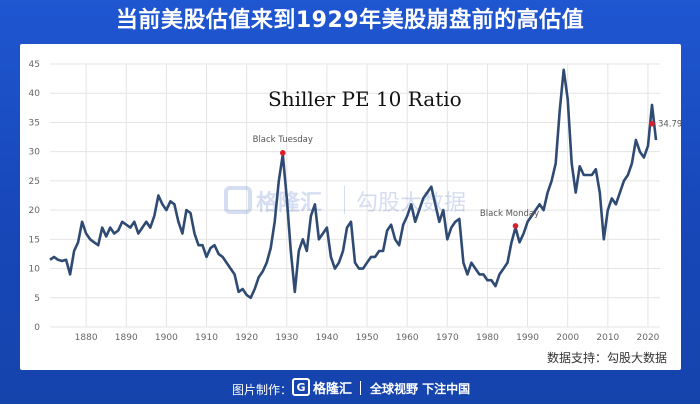 This screenshot has width=700, height=404. What do you see at coordinates (126, 338) in the screenshot?
I see `x-tick-label: 1890` at bounding box center [126, 338].